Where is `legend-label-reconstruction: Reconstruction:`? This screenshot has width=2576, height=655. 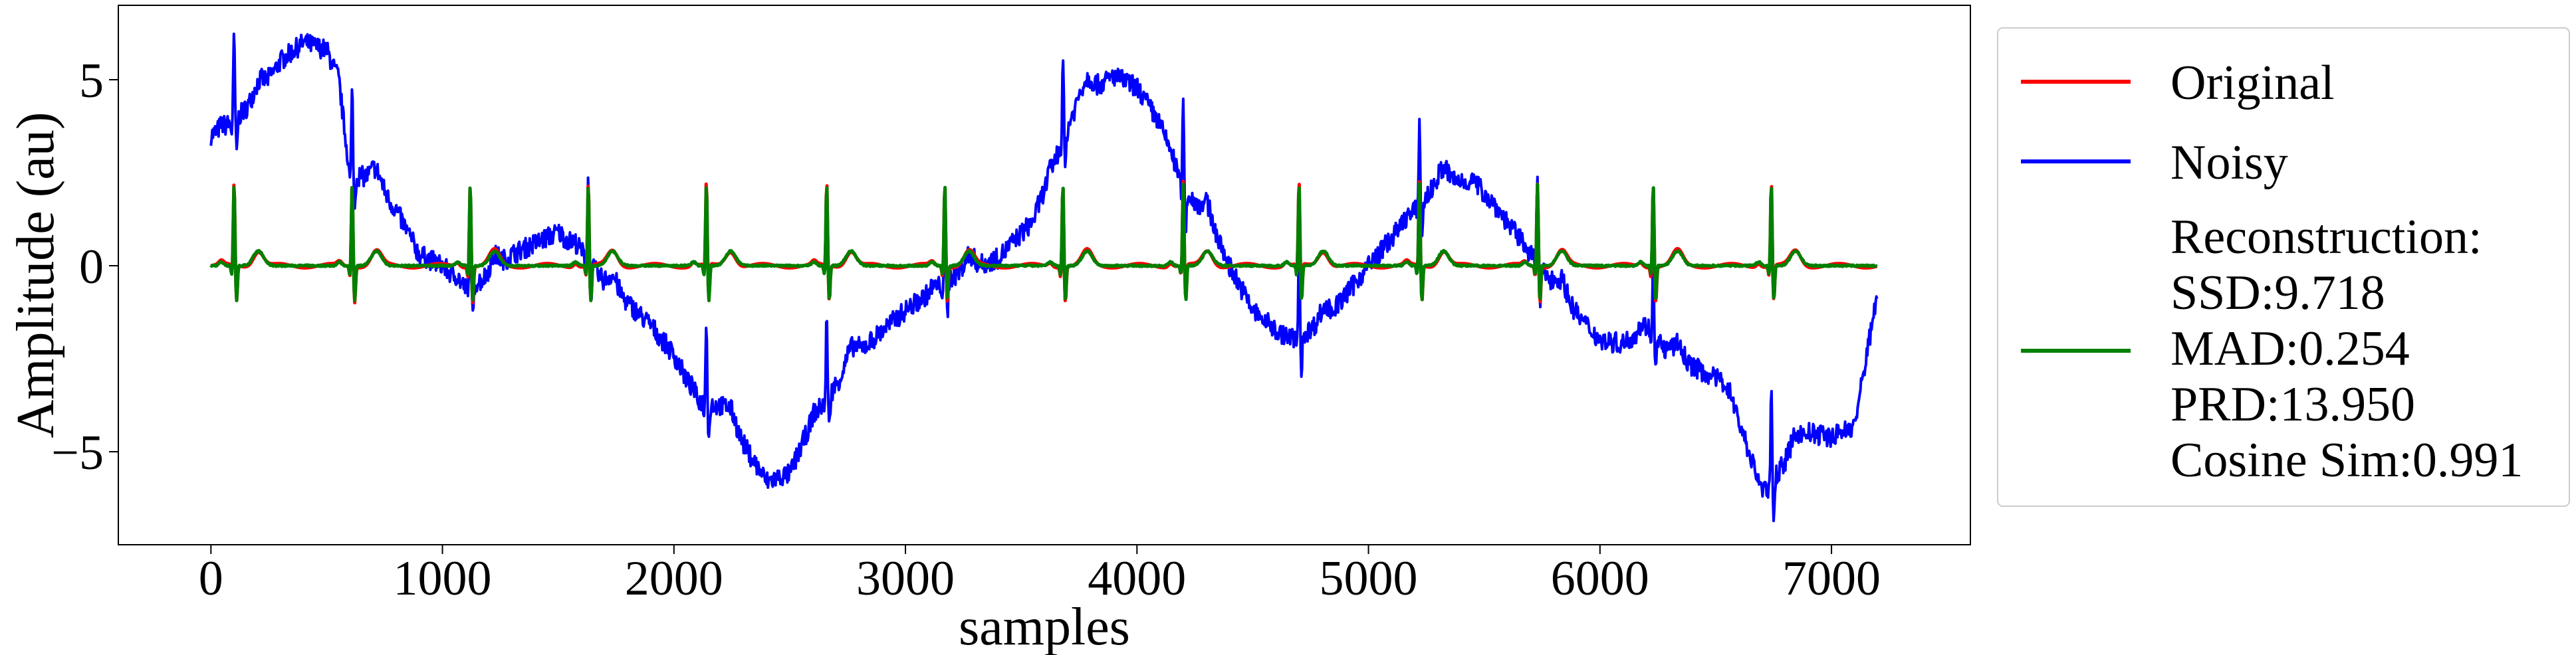 legend-label-reconstruction: Reconstruction: is located at coordinates (2326, 237).